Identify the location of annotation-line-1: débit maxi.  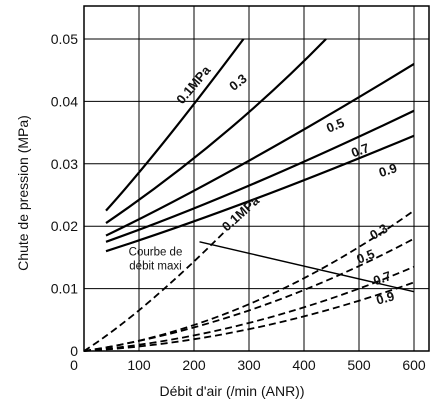
(155, 267).